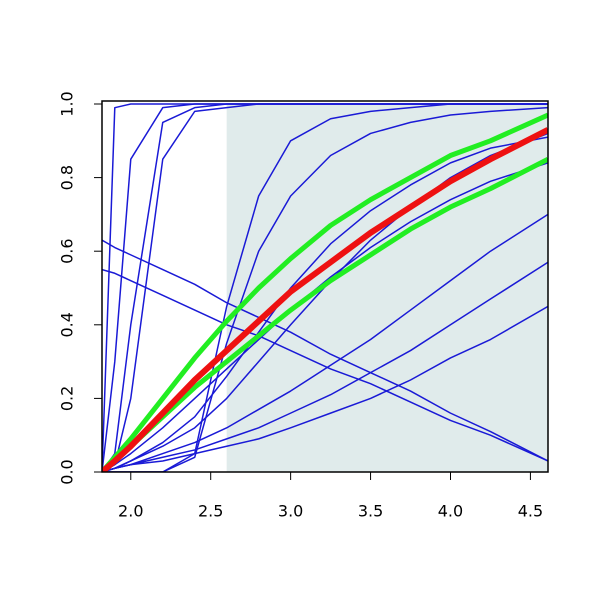 Image resolution: width=600 pixels, height=604 pixels. Describe the element at coordinates (450, 511) in the screenshot. I see `x-tick-label: 4.0` at that location.